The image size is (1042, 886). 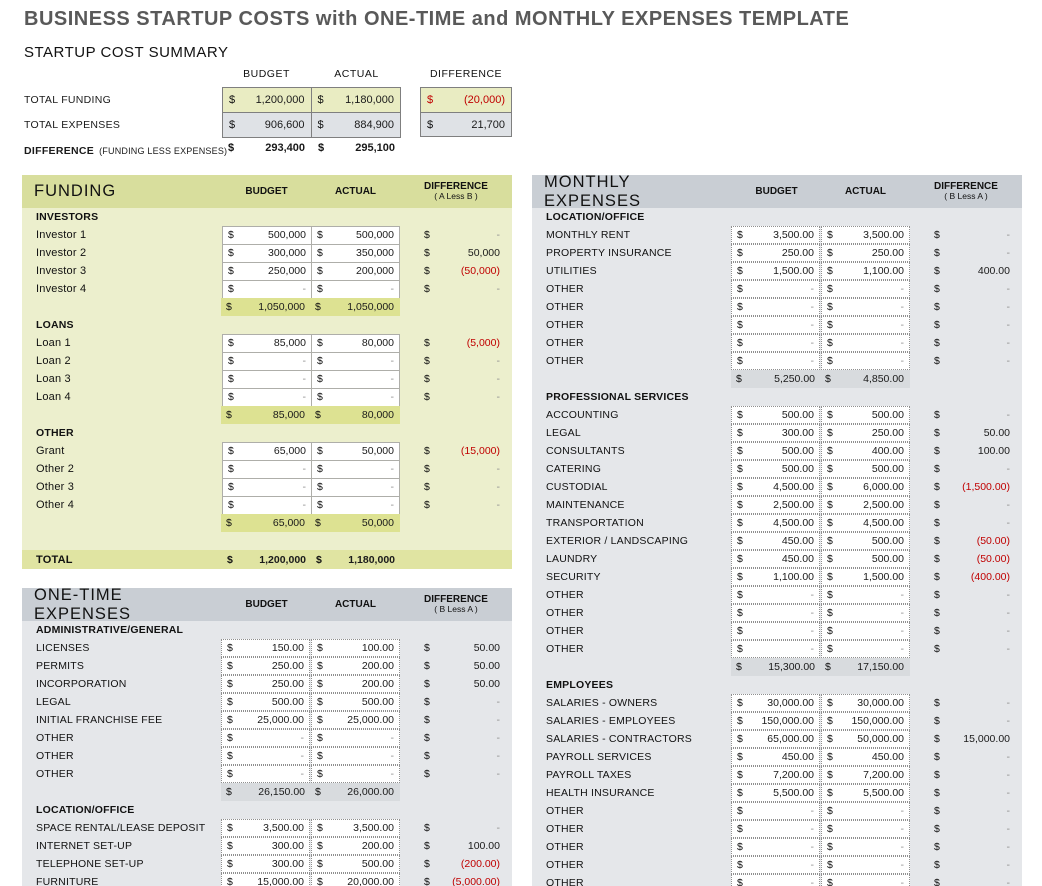 I want to click on budget-cell: $1,100.00, so click(x=775, y=577).